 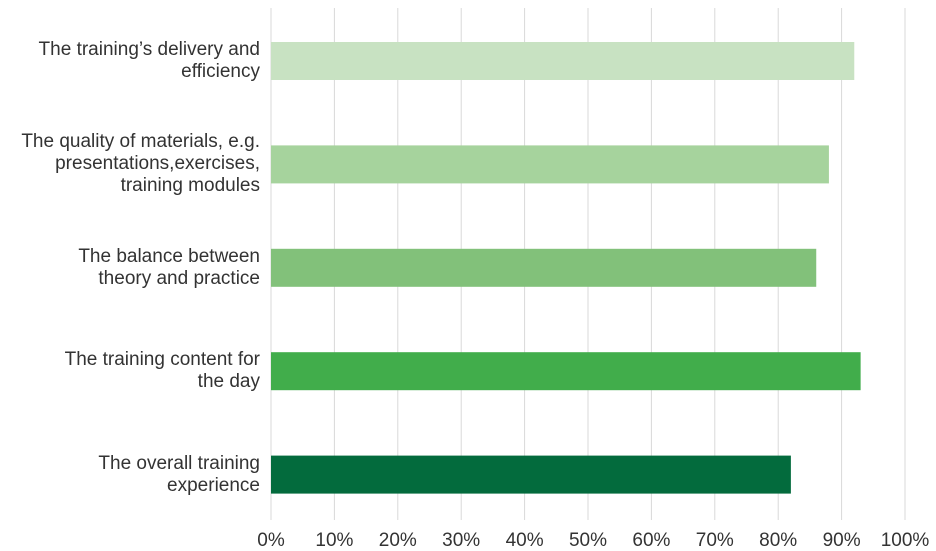 I want to click on x-tick-label: 0%, so click(x=271, y=540).